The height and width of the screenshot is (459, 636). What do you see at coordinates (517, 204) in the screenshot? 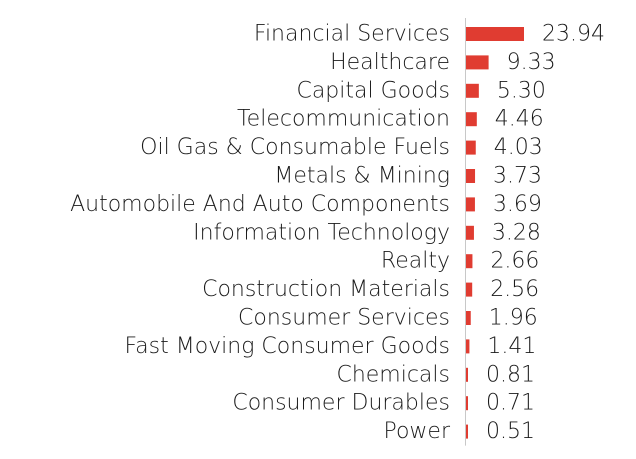
I see `value-label: 3.69` at bounding box center [517, 204].